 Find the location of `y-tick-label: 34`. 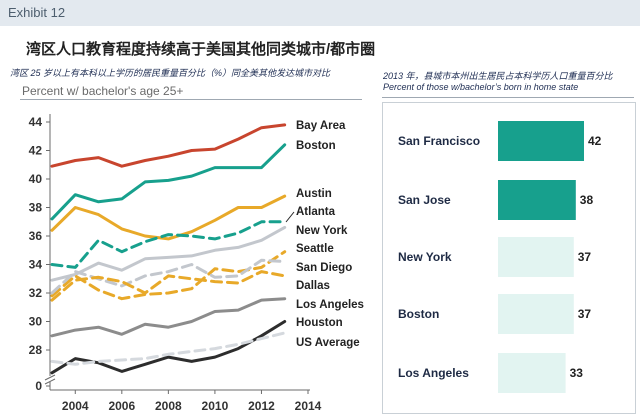

y-tick-label: 34 is located at coordinates (36, 265).